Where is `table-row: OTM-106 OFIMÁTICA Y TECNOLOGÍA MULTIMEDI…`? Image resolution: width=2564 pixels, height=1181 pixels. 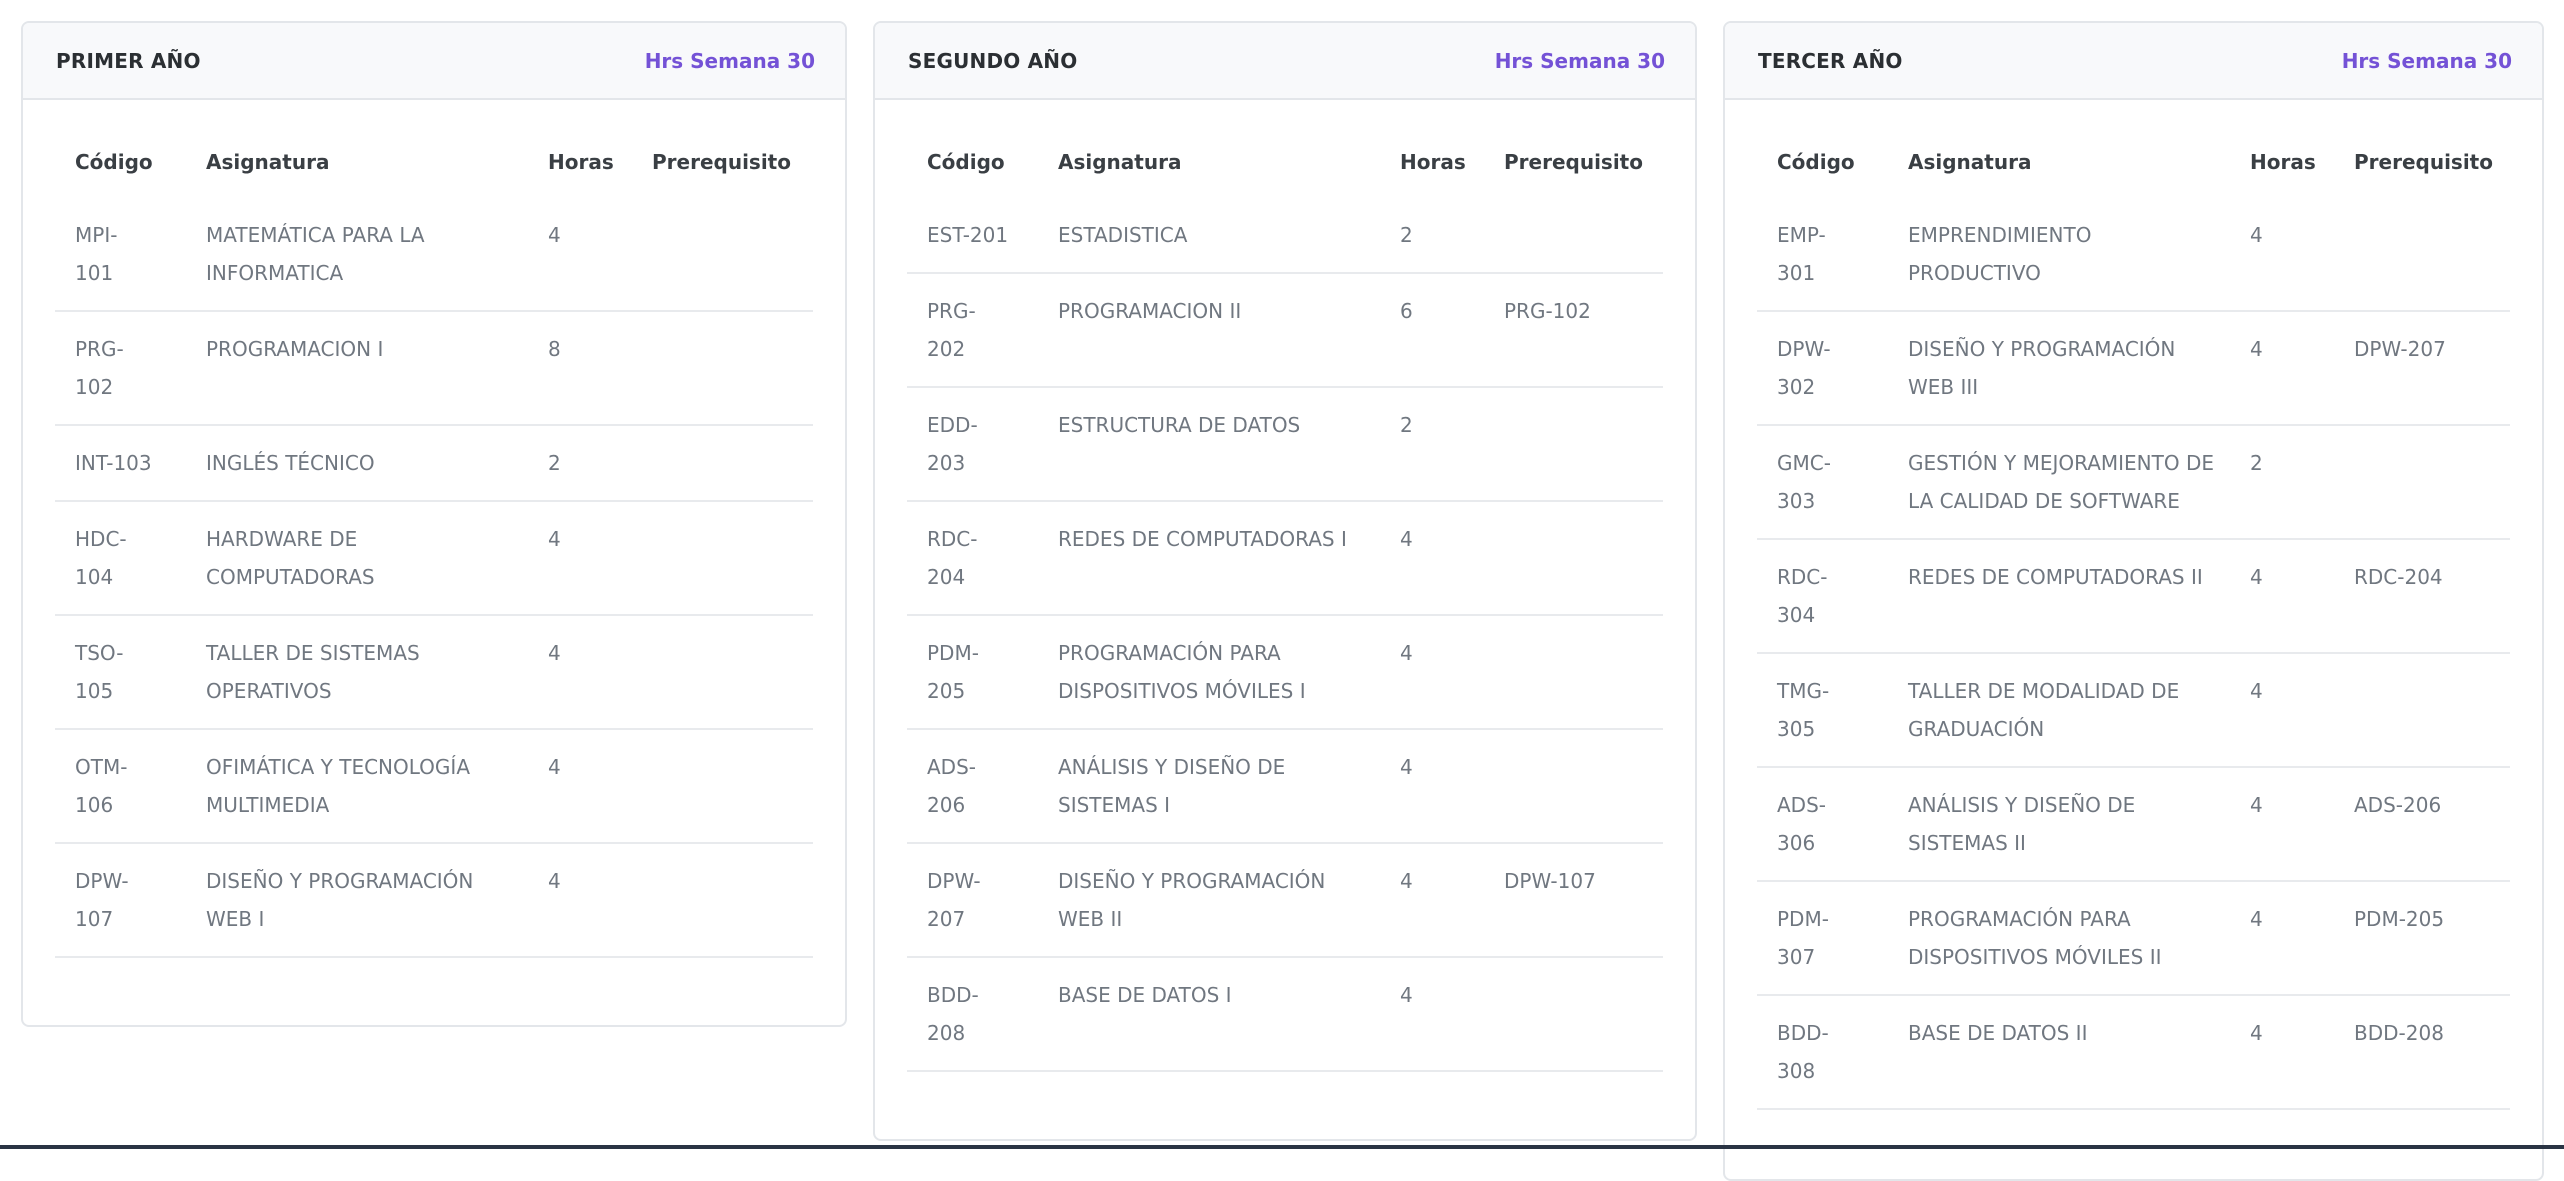
table-row: OTM-106 OFIMÁTICA Y TECNOLOGÍA MULTIMEDI… is located at coordinates (434, 786).